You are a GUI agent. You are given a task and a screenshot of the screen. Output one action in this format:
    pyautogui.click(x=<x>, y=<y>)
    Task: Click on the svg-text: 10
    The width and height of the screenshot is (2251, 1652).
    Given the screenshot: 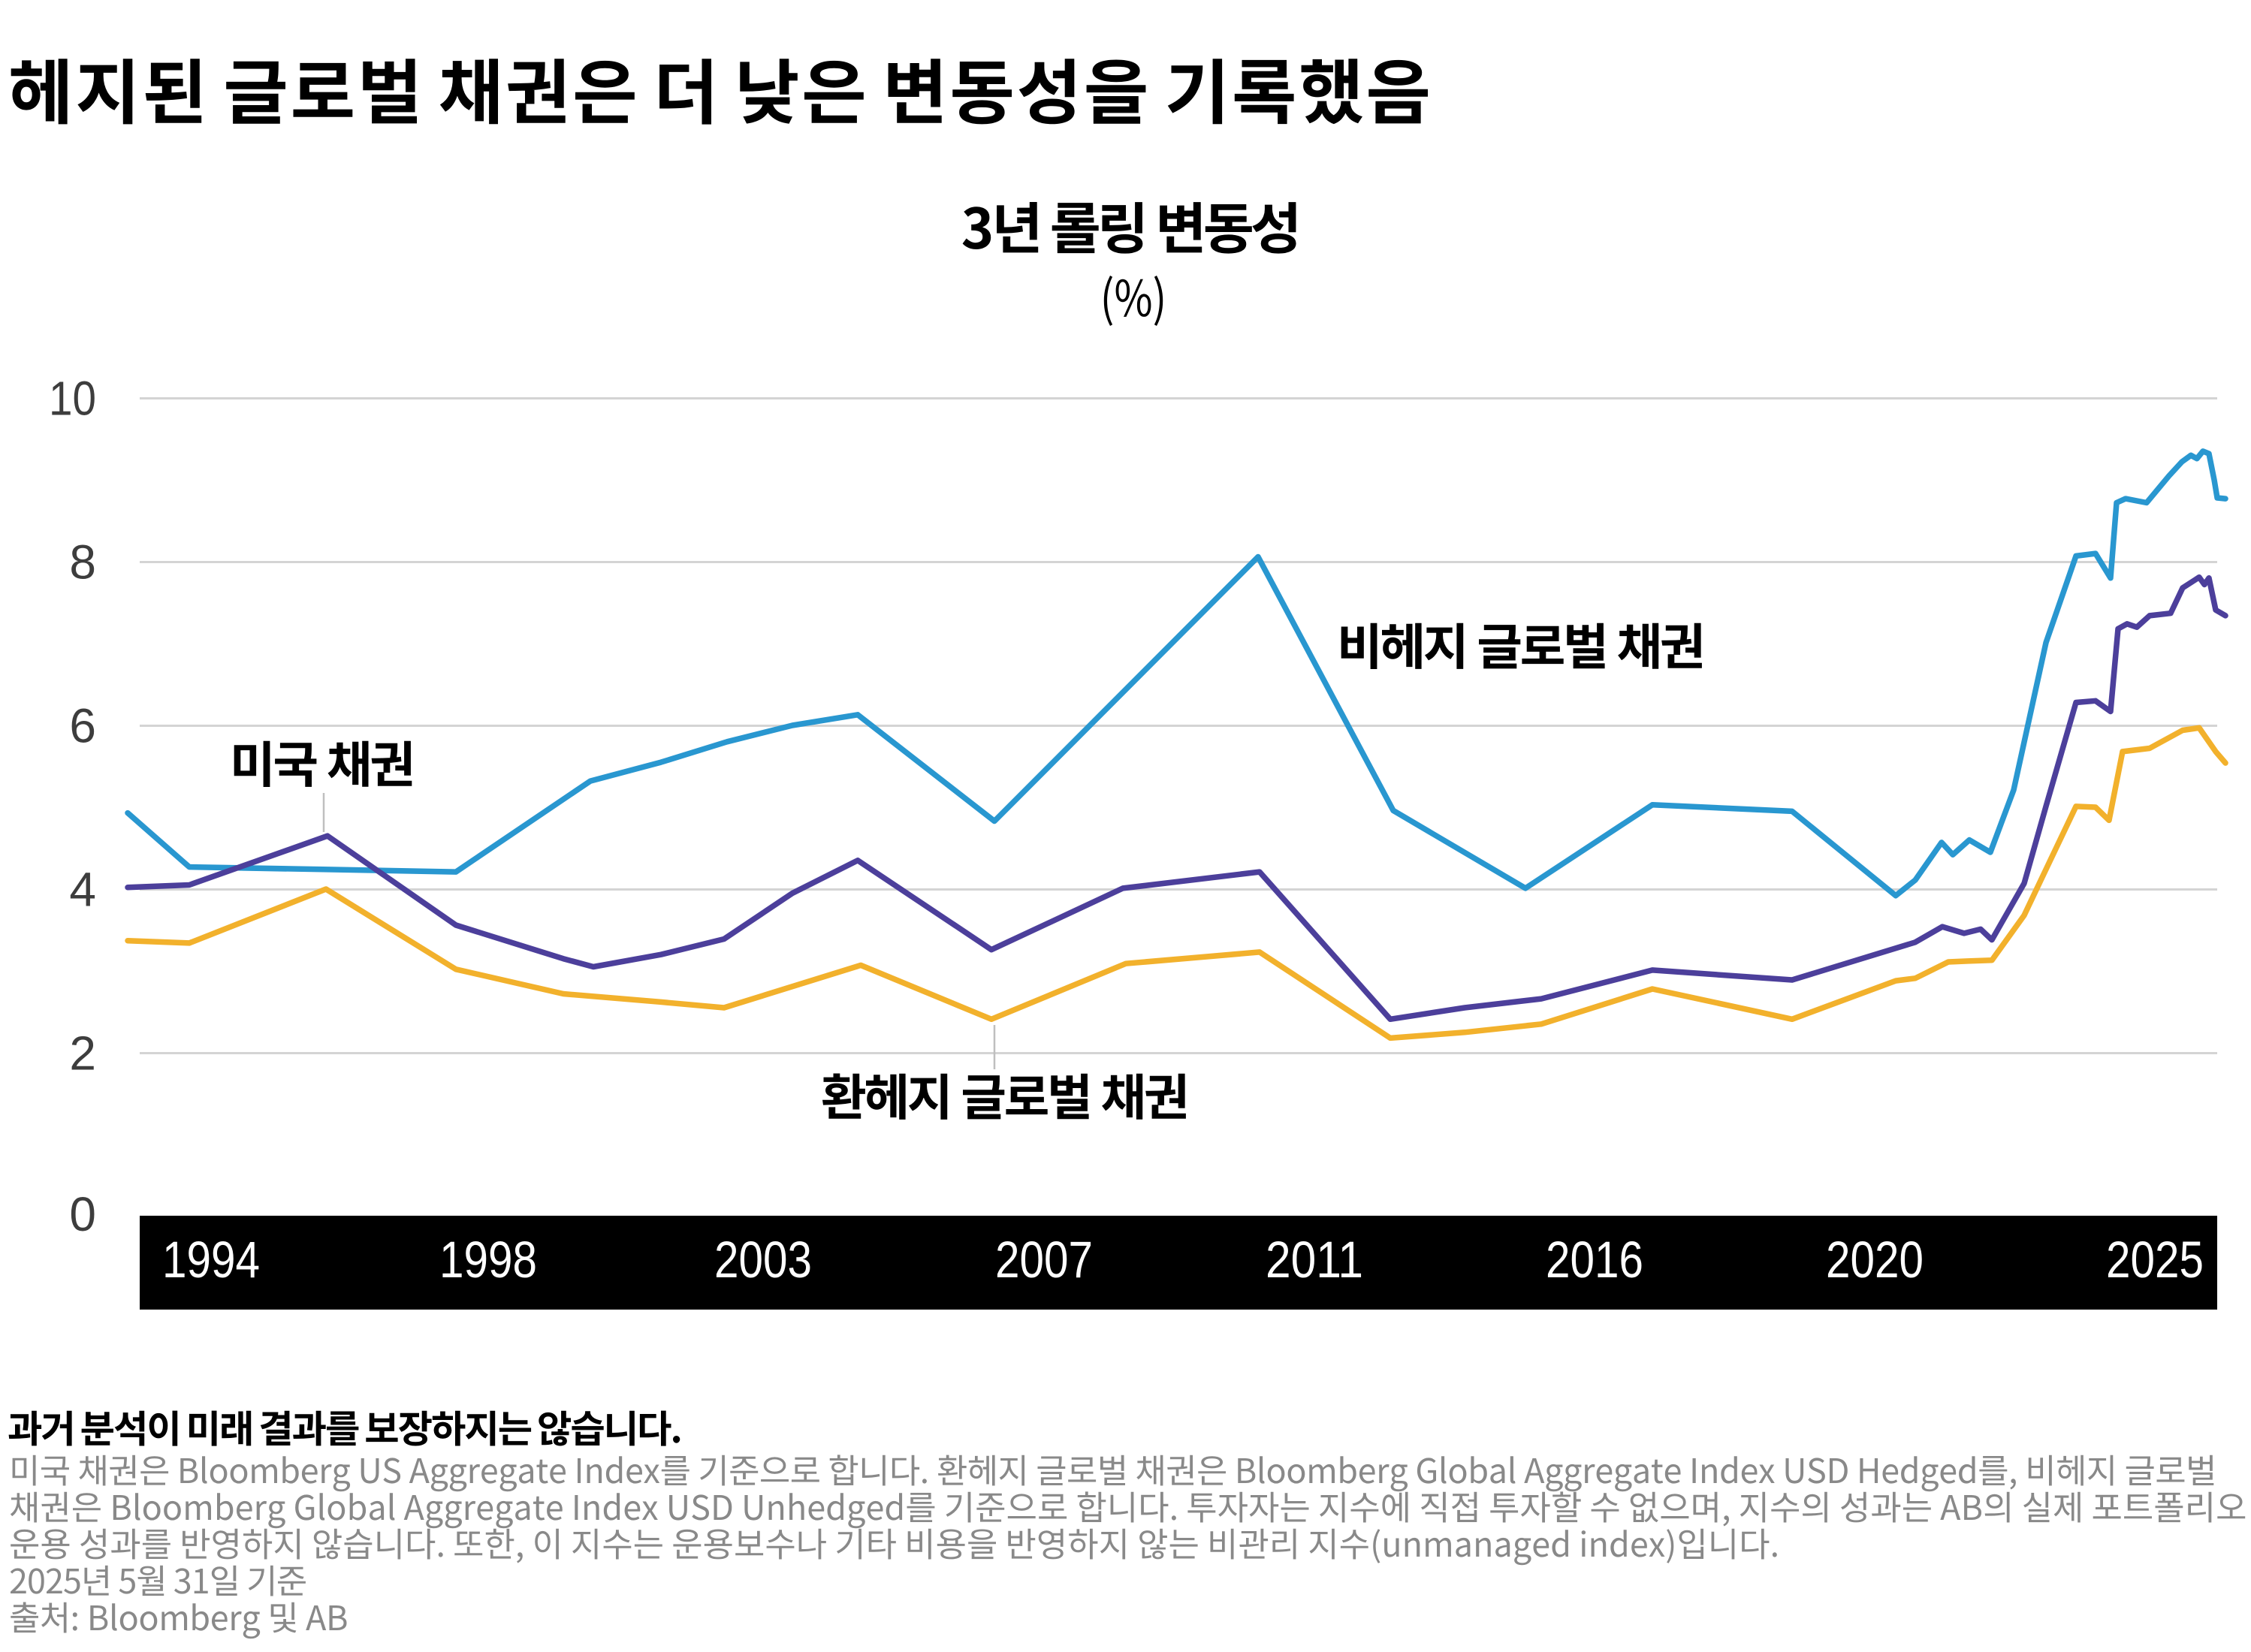 What is the action you would take?
    pyautogui.click(x=72, y=399)
    